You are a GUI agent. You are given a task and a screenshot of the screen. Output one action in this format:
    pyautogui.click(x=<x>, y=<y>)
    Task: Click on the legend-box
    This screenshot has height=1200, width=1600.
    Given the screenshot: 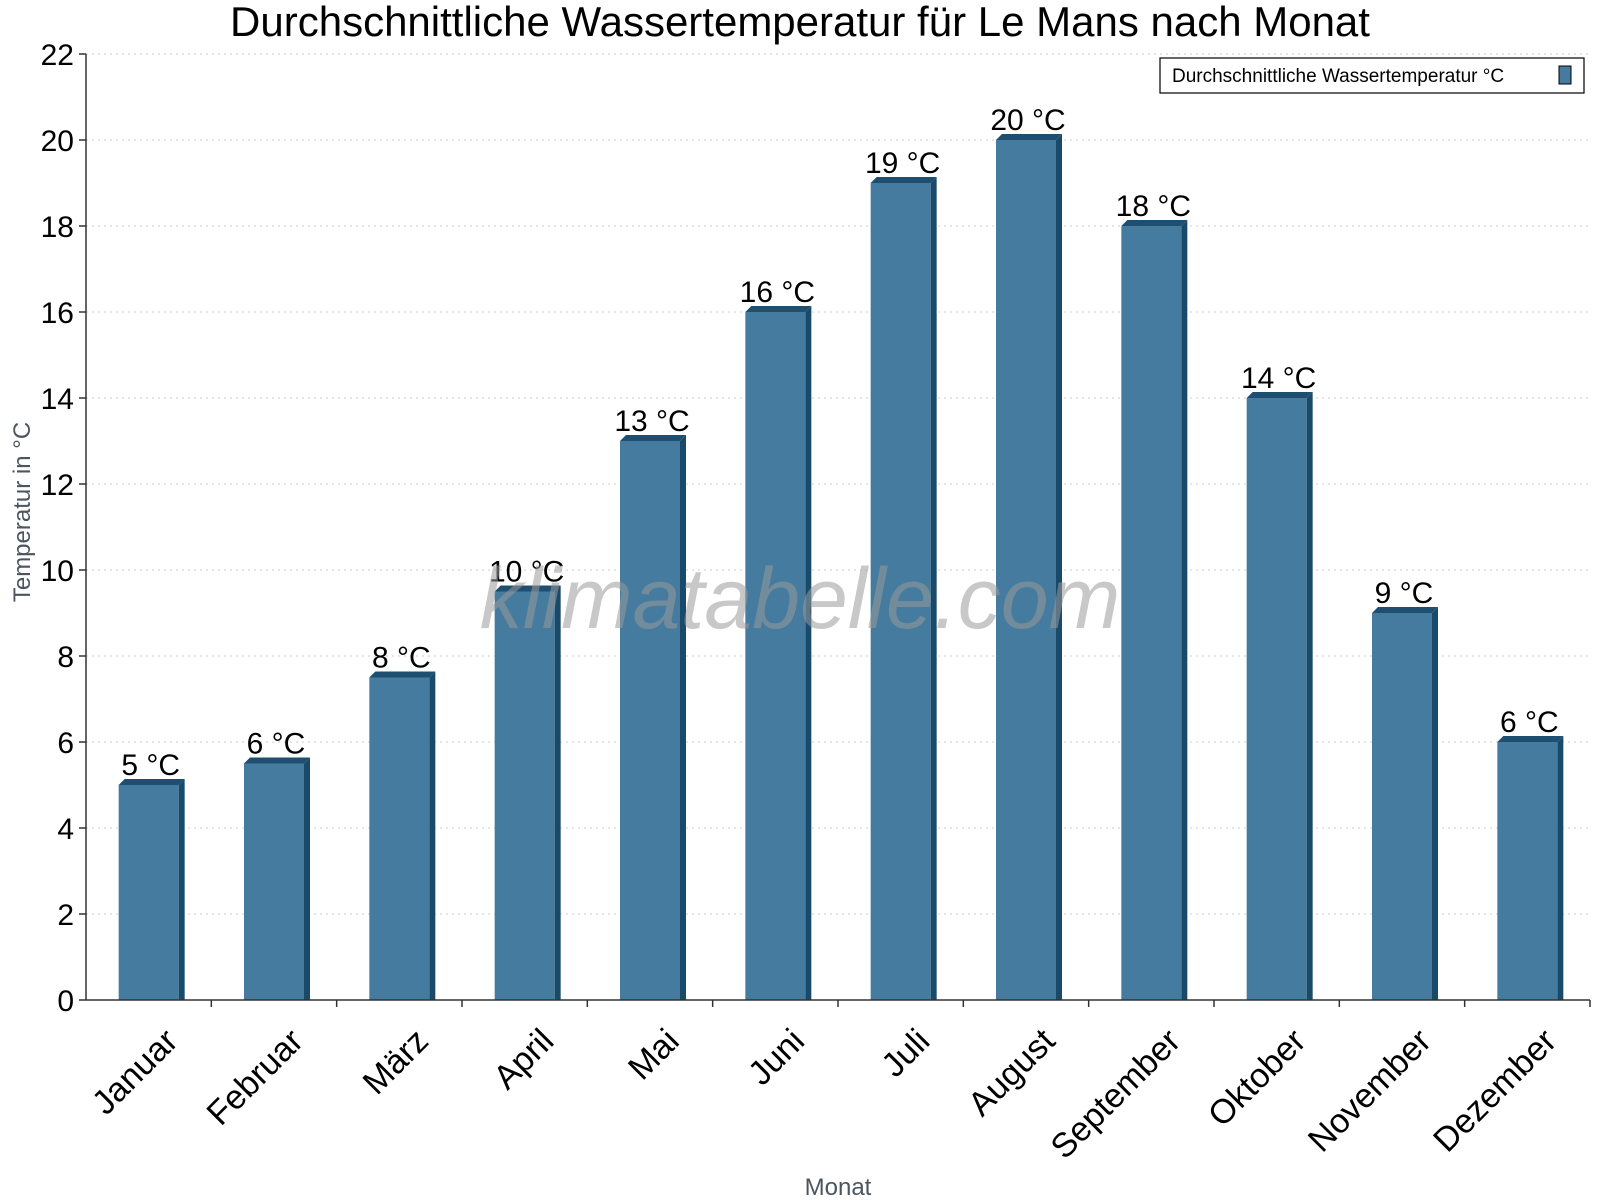 What is the action you would take?
    pyautogui.click(x=1372, y=75)
    